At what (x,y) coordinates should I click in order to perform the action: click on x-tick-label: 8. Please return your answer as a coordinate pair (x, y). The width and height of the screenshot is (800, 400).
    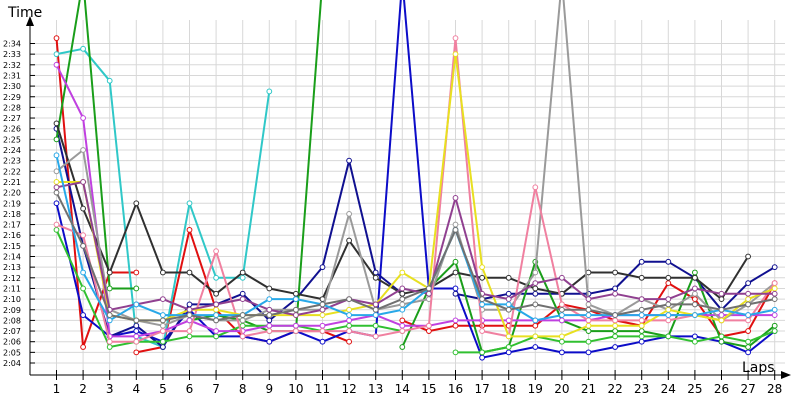
    Looking at the image, I should click on (243, 389).